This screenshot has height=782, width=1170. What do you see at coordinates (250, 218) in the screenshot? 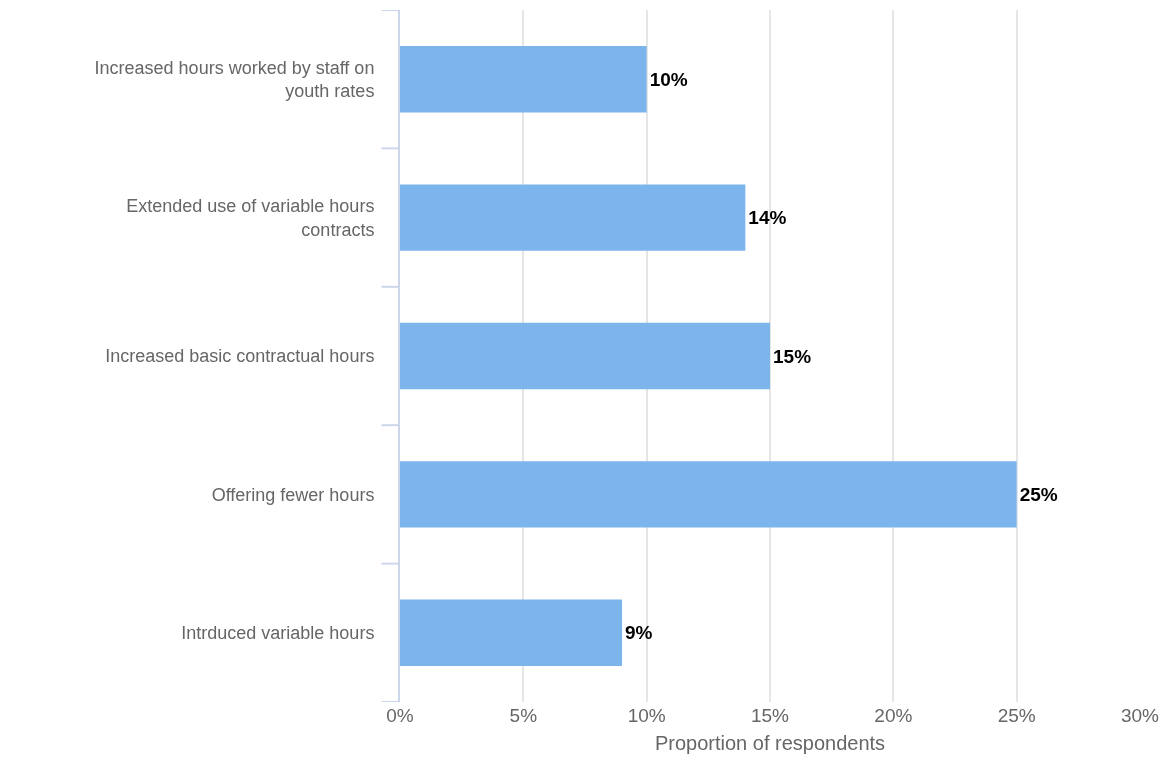
I see `y-tick-label: Extended use of variable hours contracts` at bounding box center [250, 218].